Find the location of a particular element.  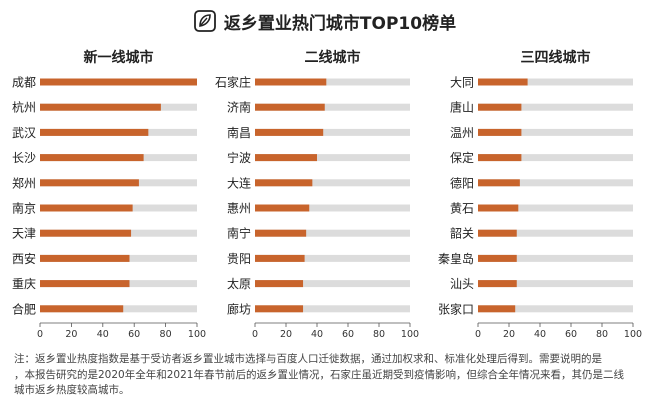

category-label: 温州 is located at coordinates (462, 133).